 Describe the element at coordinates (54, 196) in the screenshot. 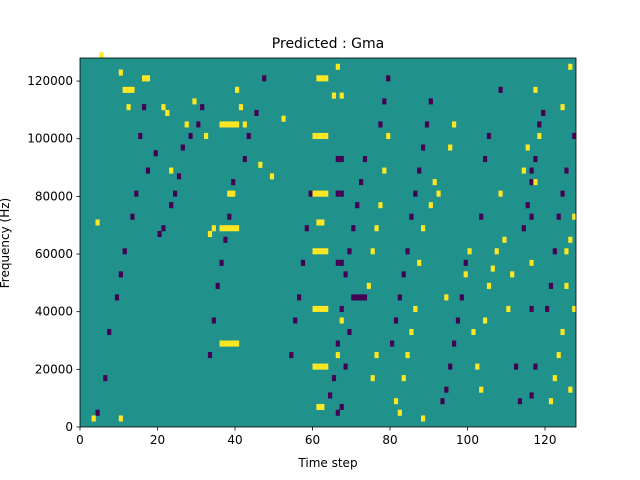

I see `y-tick-label: 80000` at that location.